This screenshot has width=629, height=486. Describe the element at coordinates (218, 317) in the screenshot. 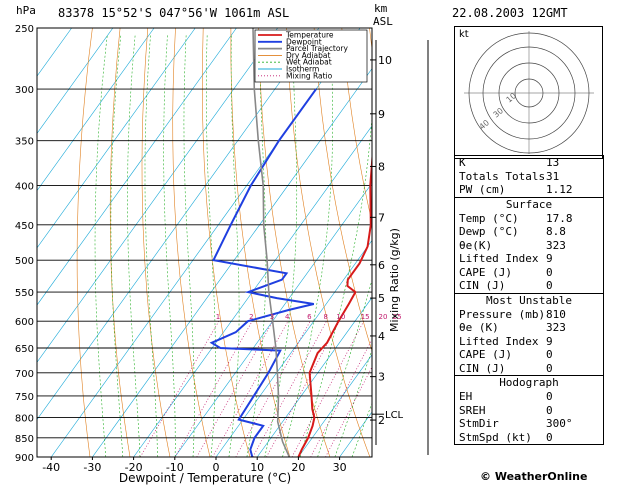

I see `mixing-ratio-label: 1` at that location.